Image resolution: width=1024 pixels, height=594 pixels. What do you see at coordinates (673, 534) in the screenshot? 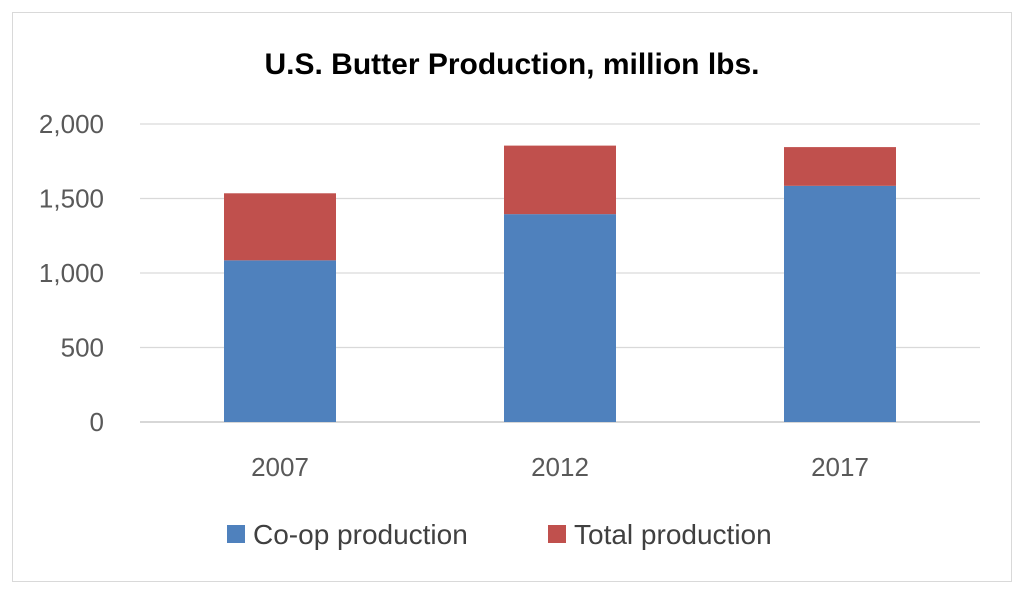
I see `legend-label: Total production` at bounding box center [673, 534].